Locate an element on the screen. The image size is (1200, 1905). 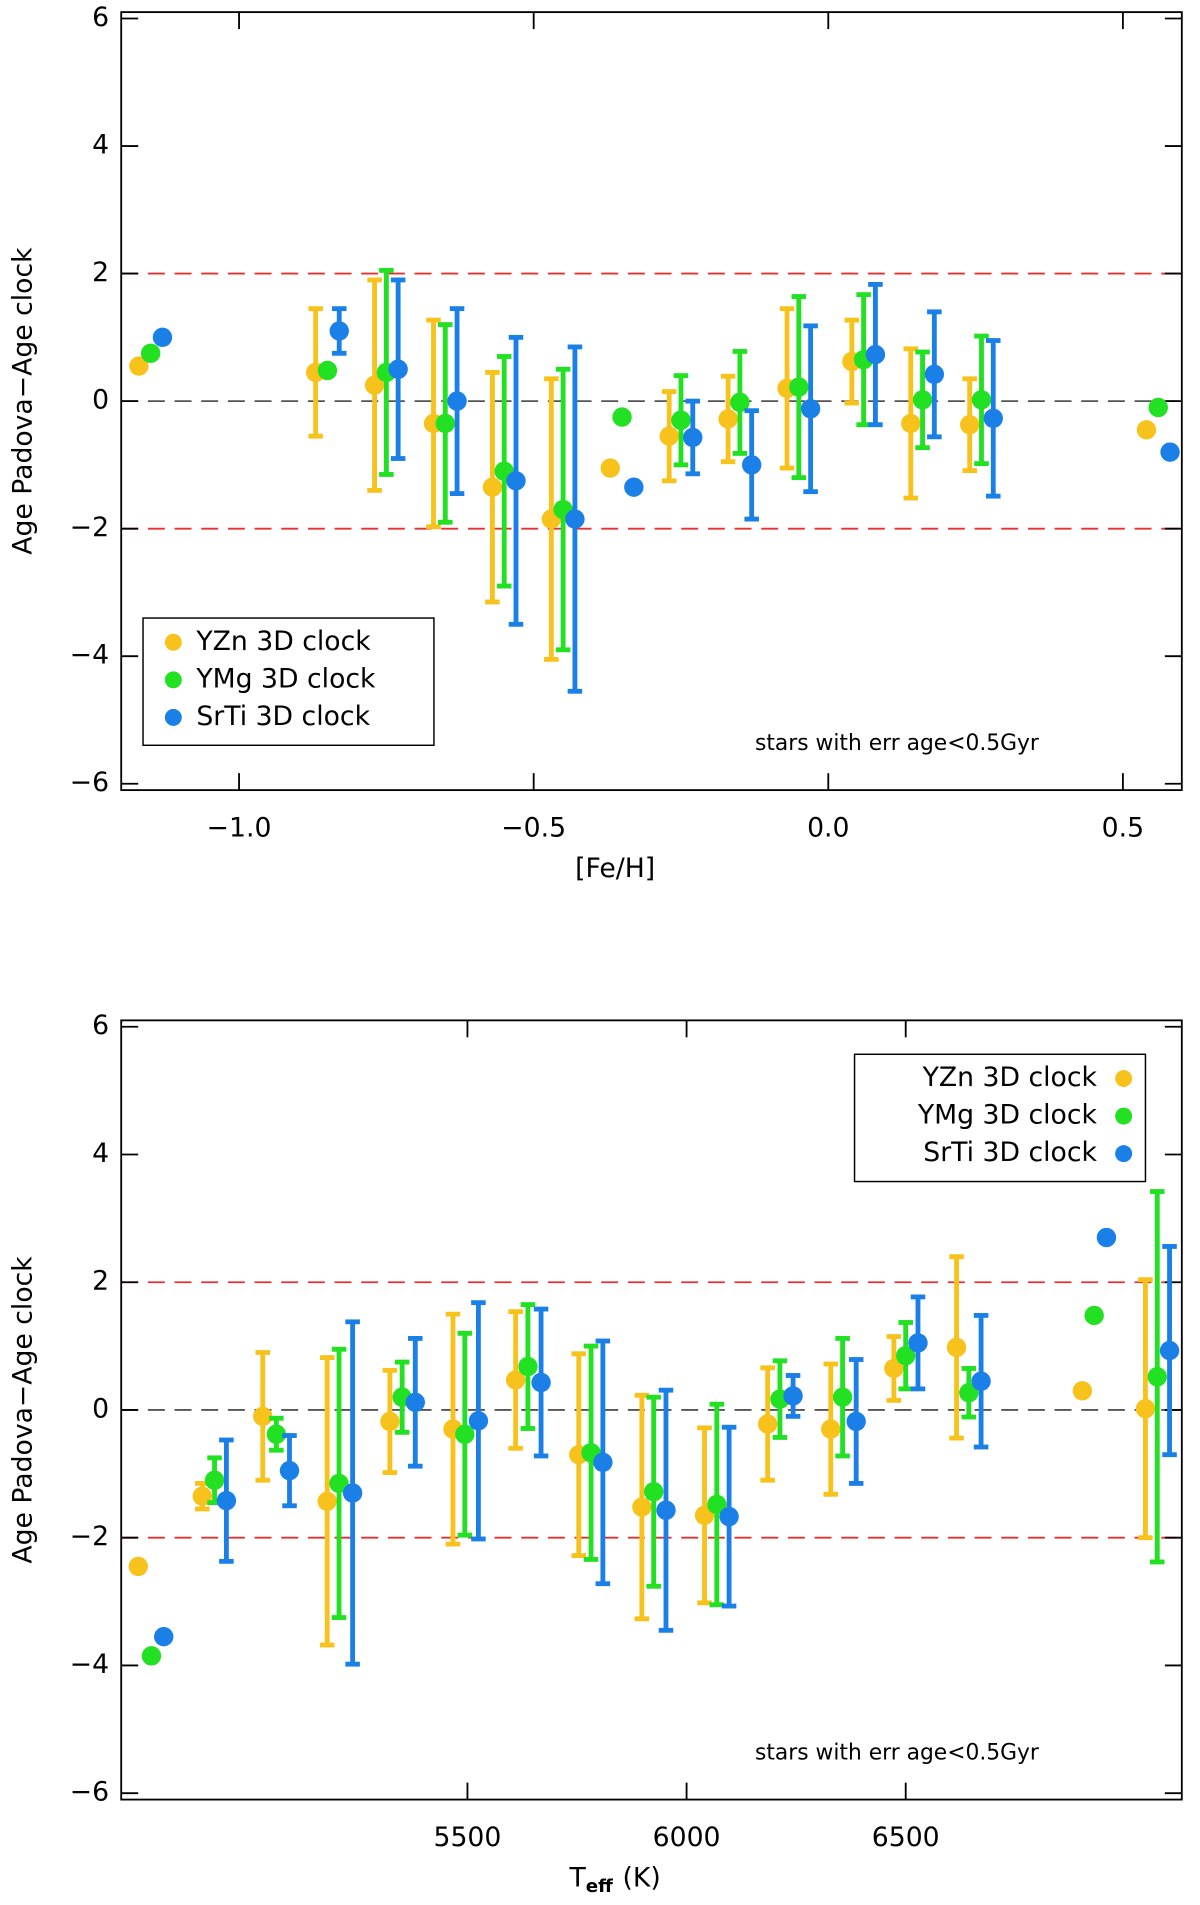
legend-label: SrTi 3D clock is located at coordinates (283, 716).